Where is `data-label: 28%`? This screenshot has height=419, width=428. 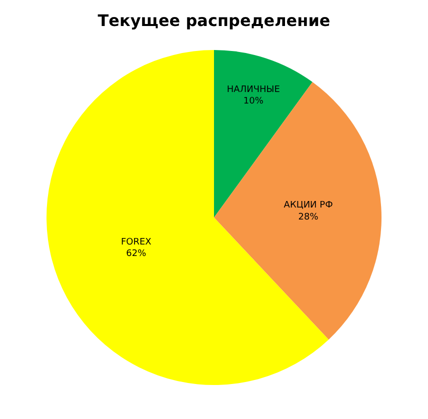 data-label: 28% is located at coordinates (308, 217).